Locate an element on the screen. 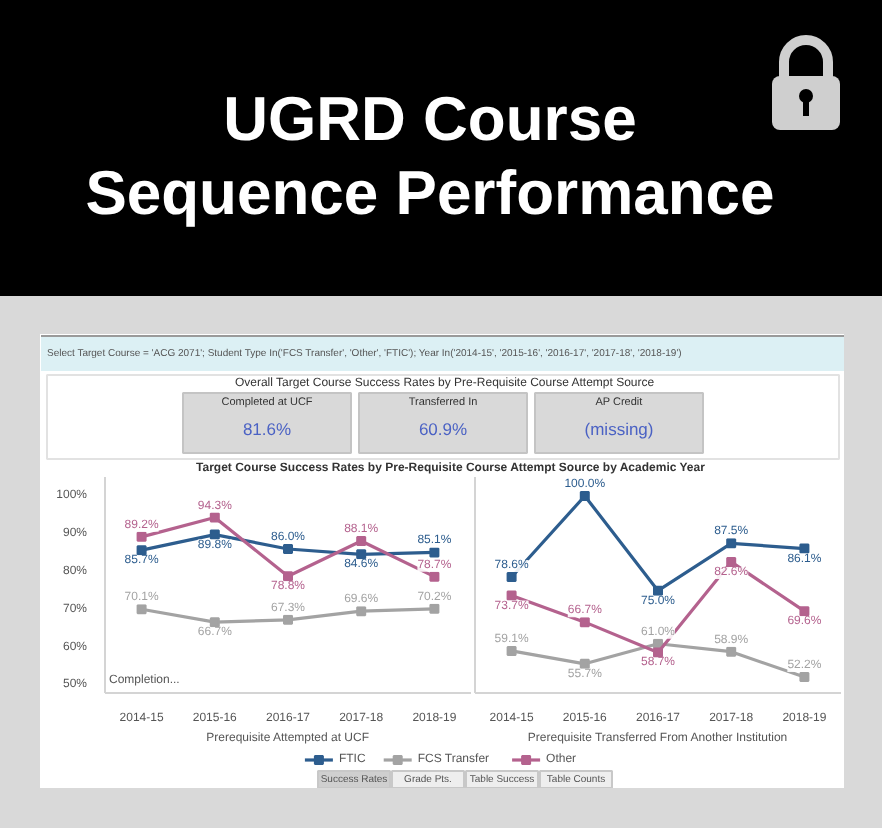 The width and height of the screenshot is (882, 828). text: (missing) is located at coordinates (619, 429).